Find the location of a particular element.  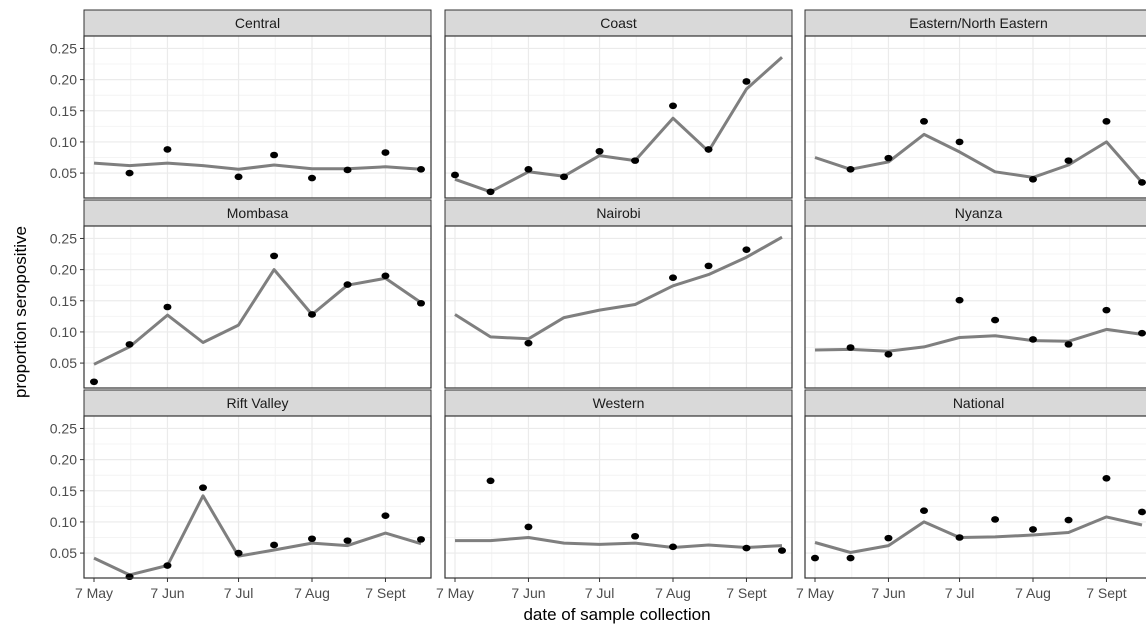

facet-label: Central is located at coordinates (257, 23).